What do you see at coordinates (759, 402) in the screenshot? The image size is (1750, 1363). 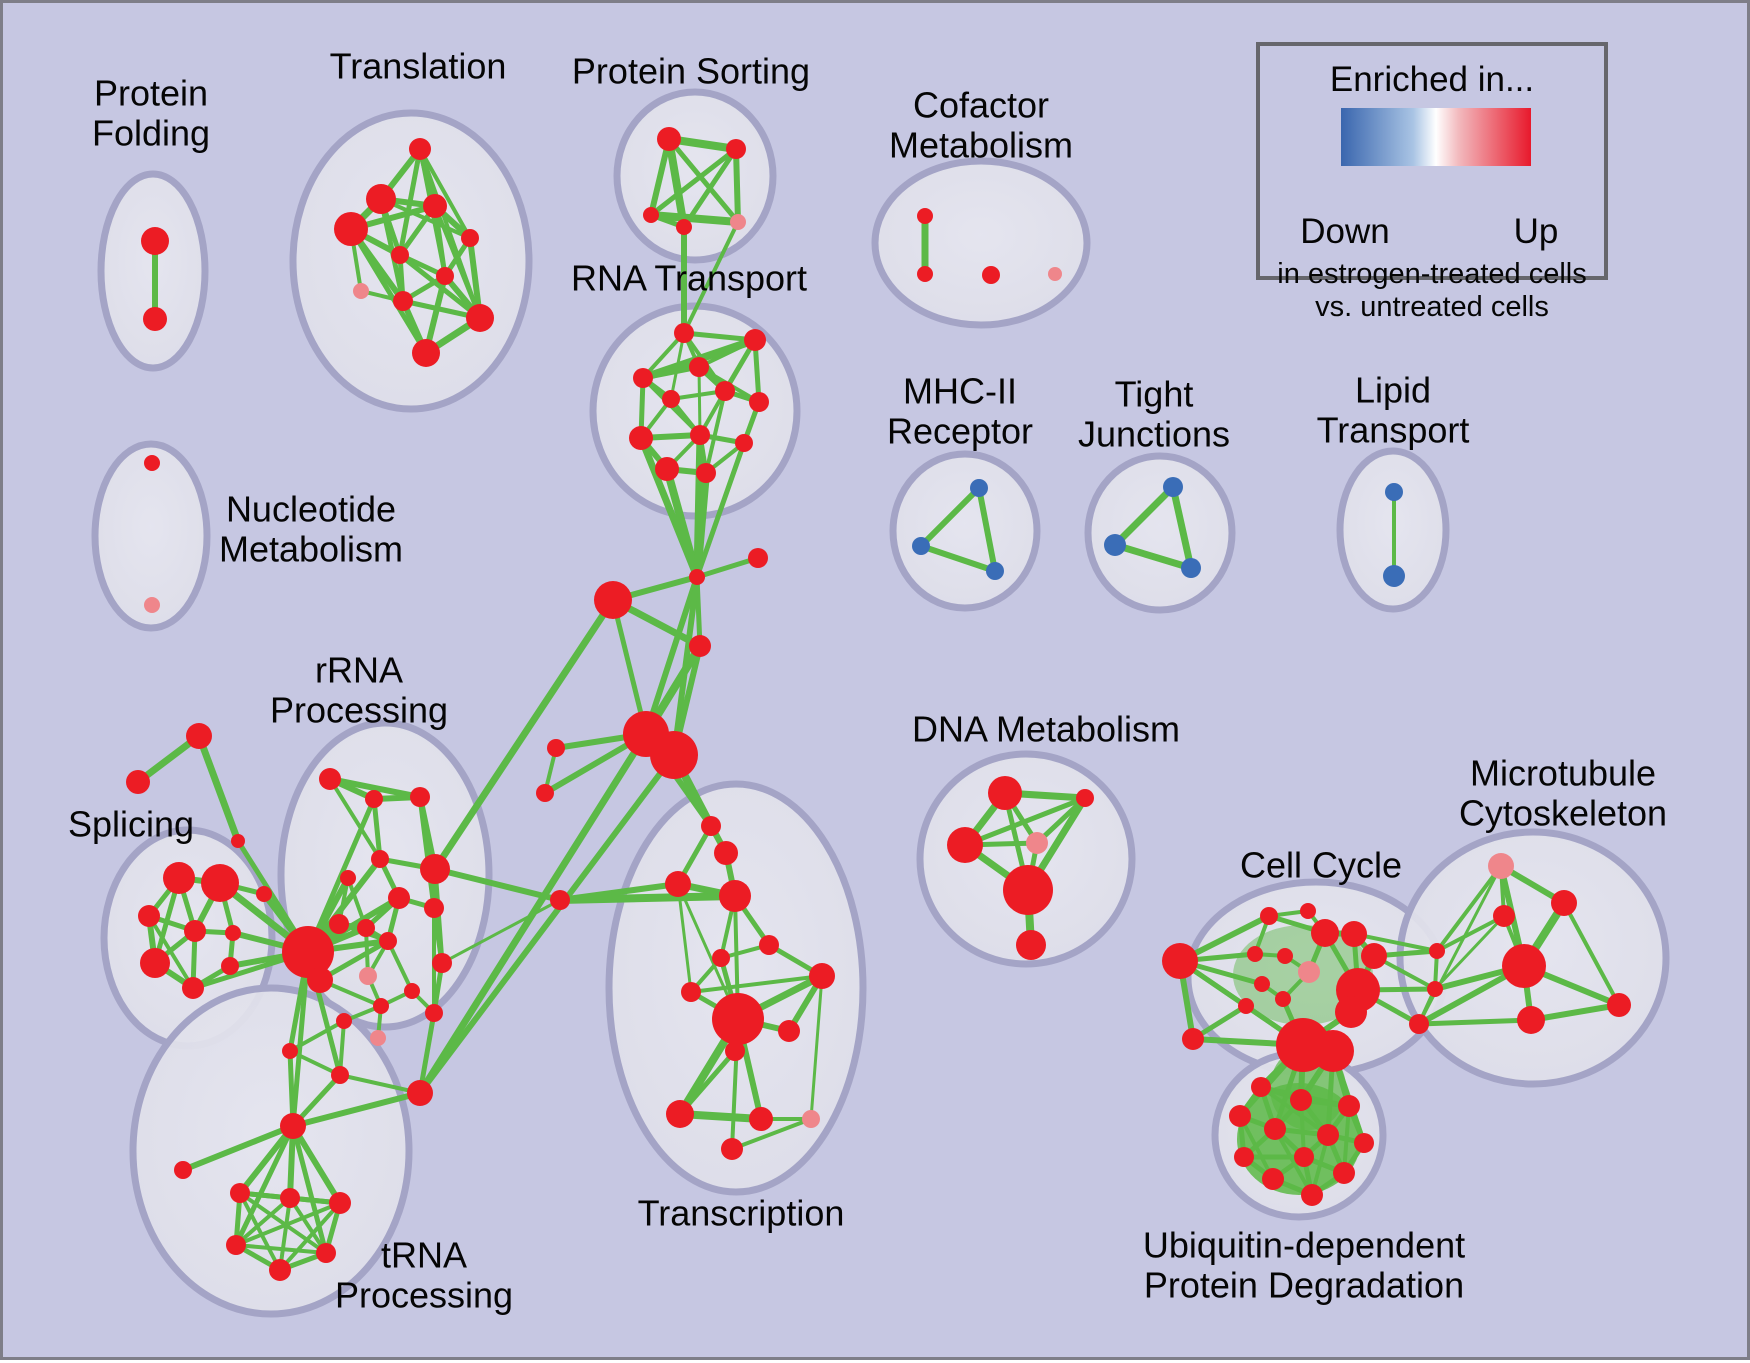 I see `node-rt7` at bounding box center [759, 402].